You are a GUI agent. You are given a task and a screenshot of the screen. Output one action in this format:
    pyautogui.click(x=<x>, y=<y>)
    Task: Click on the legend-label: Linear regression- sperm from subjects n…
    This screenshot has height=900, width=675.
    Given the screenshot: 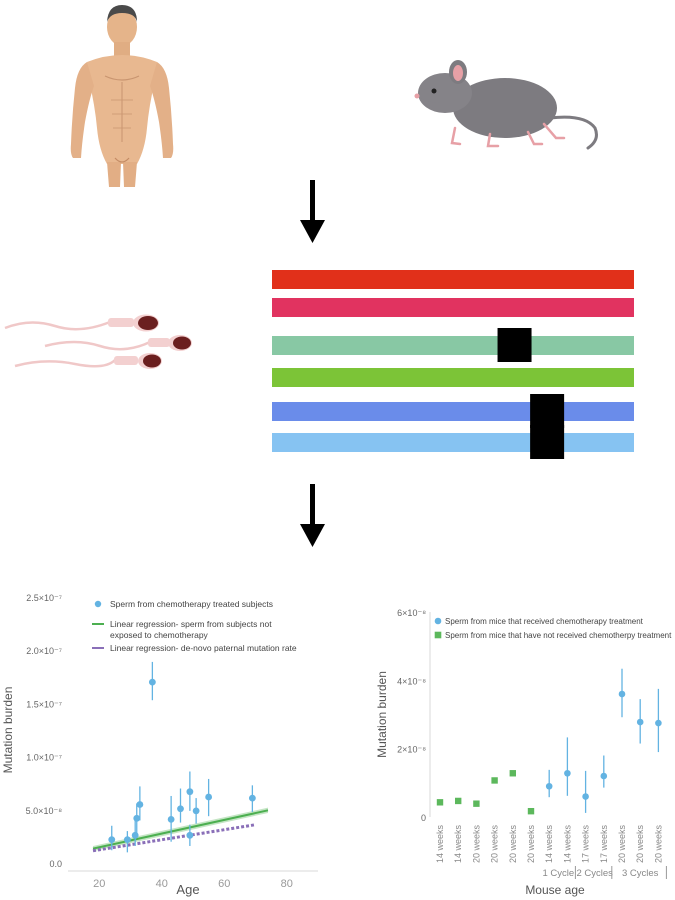 What is the action you would take?
    pyautogui.click(x=191, y=624)
    